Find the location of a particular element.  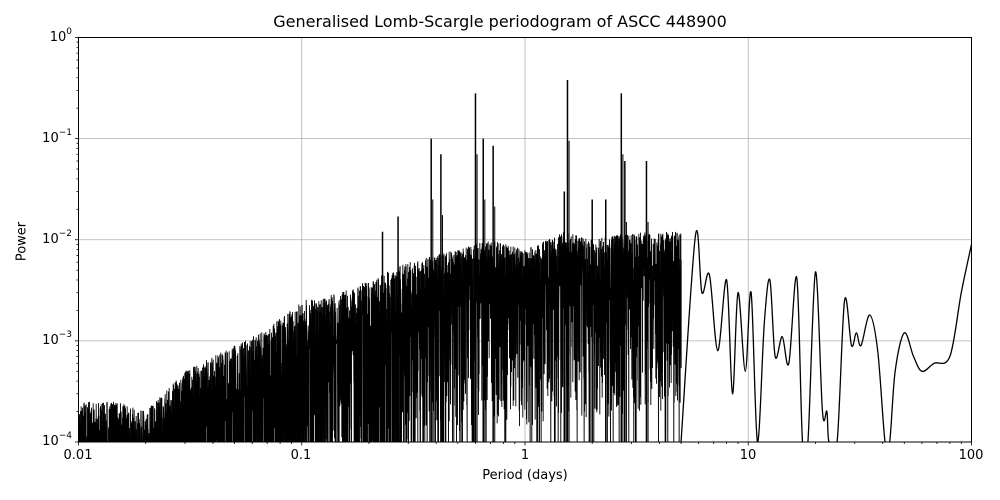

x-tick-label: 0.1 is located at coordinates (301, 455).